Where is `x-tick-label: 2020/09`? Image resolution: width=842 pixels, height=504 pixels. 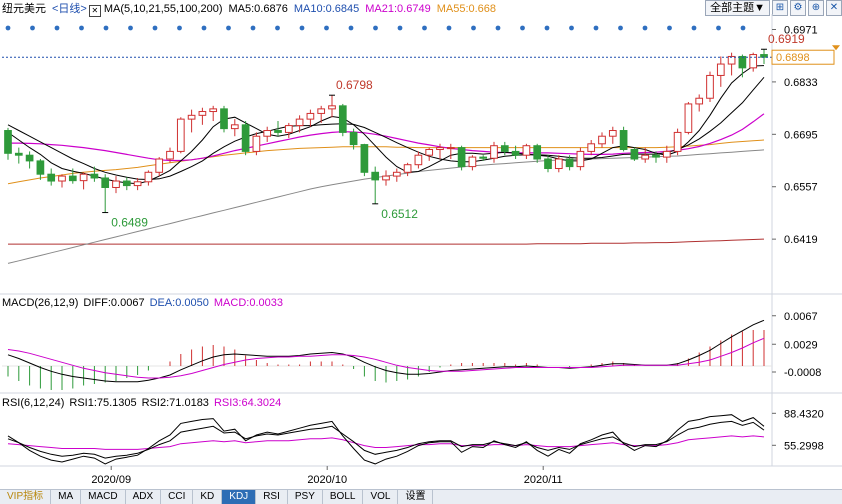 x-tick-label: 2020/09 is located at coordinates (111, 480).